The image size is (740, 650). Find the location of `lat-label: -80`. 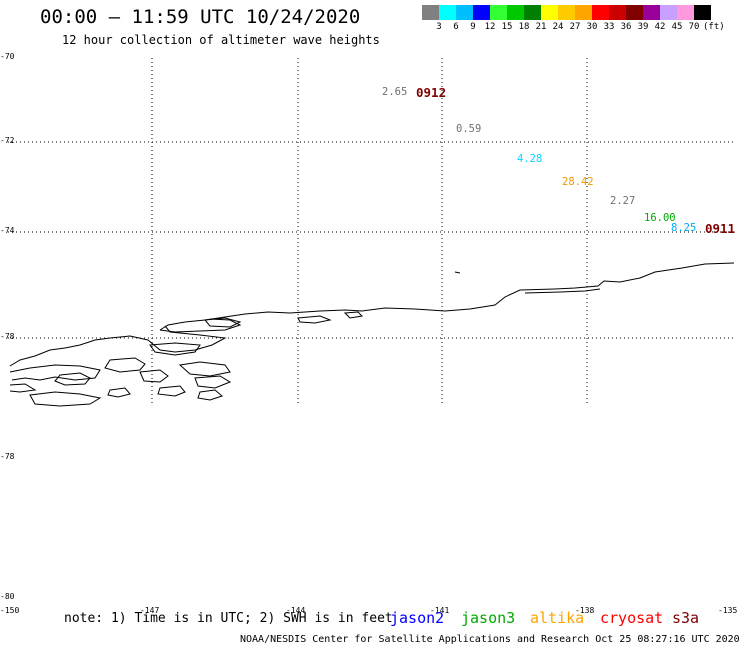

lat-label: -80 is located at coordinates (7, 596).